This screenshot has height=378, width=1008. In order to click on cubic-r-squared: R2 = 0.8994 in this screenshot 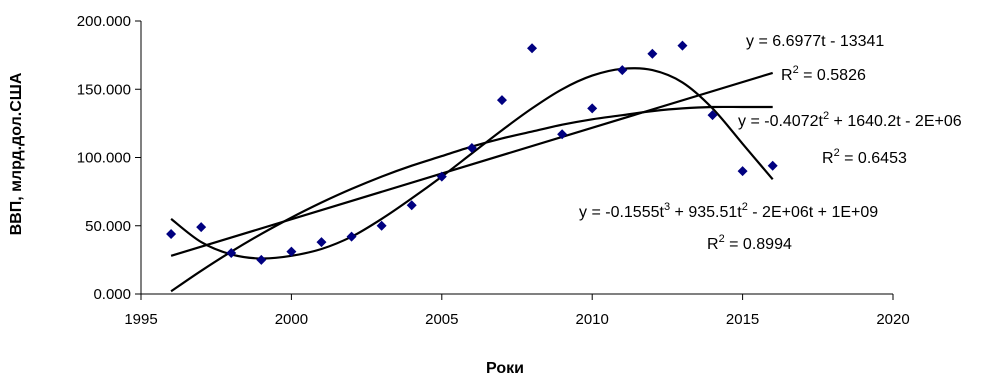, I will do `click(749, 243)`.